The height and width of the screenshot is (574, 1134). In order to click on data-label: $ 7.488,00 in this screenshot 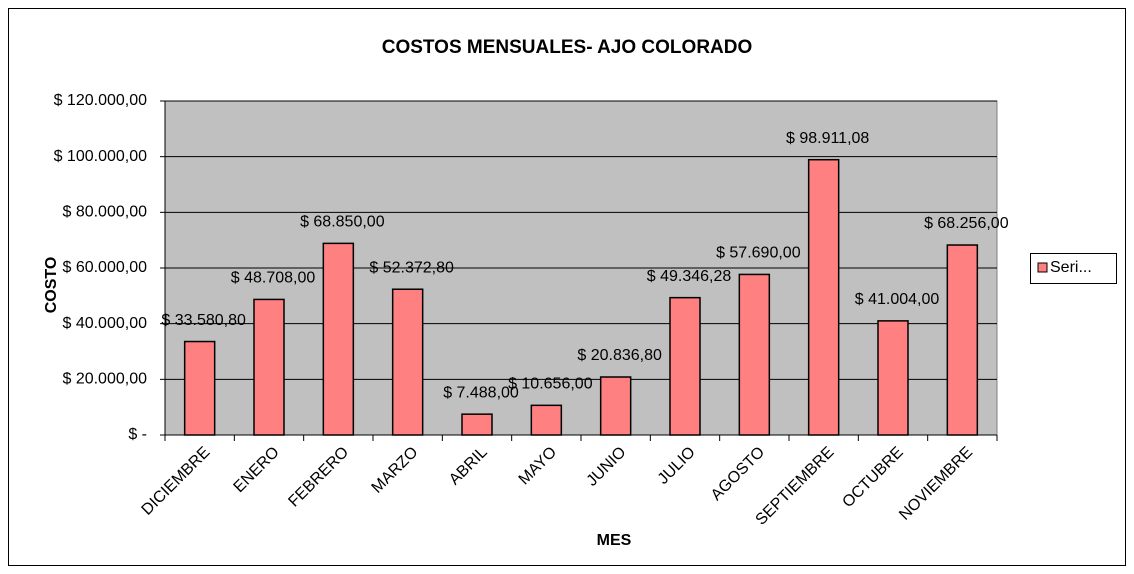, I will do `click(481, 392)`.